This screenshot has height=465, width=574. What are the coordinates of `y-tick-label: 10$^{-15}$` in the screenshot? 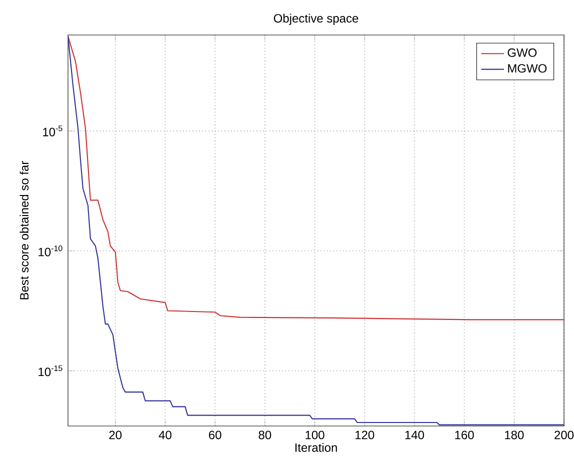 It's located at (50, 370).